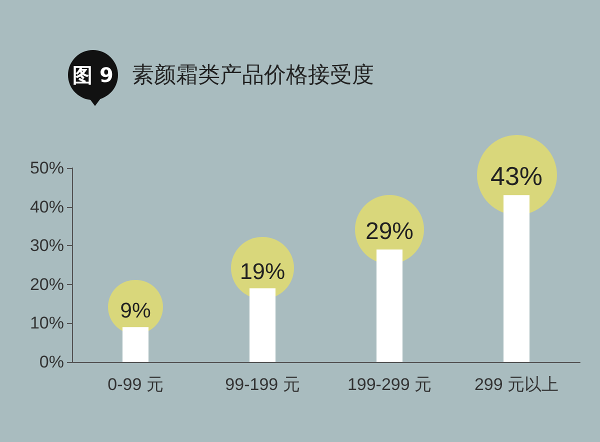 Image resolution: width=600 pixels, height=442 pixels. What do you see at coordinates (516, 176) in the screenshot?
I see `data-label: 43%` at bounding box center [516, 176].